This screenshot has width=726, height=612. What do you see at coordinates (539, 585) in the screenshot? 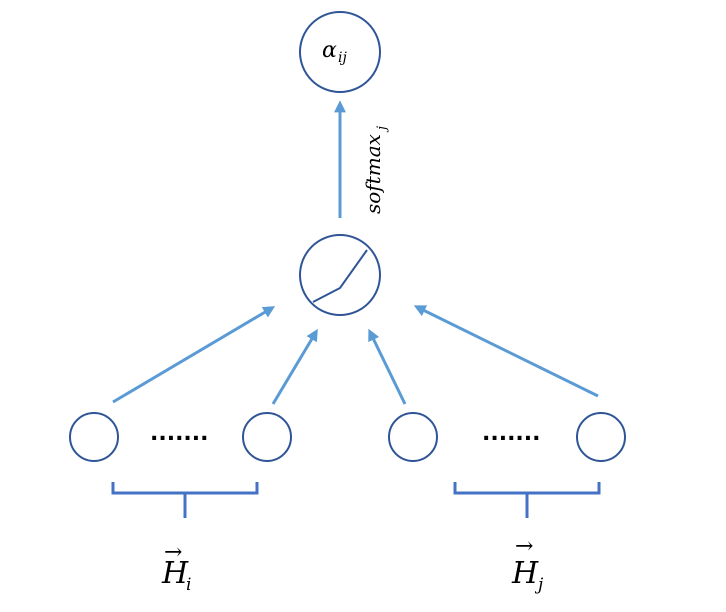
I see `group-right-subscript: j` at bounding box center [539, 585].